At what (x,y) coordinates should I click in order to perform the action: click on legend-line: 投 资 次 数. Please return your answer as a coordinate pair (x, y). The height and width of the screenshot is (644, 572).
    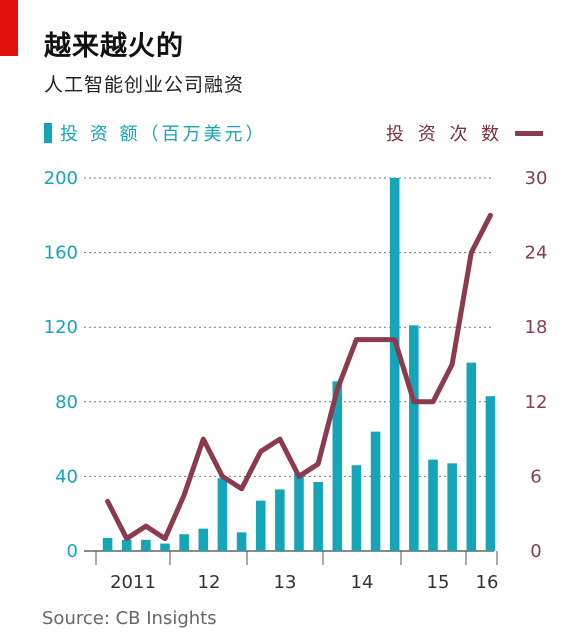
    Looking at the image, I should click on (465, 133).